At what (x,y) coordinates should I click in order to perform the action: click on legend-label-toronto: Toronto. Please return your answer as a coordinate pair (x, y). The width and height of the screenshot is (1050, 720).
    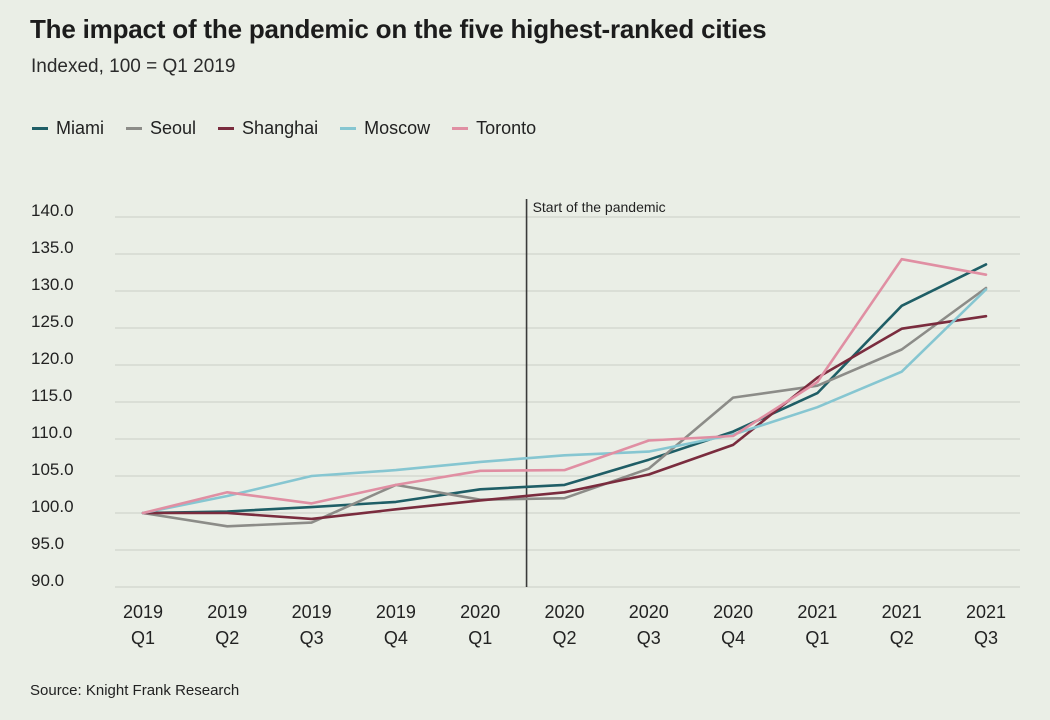
    Looking at the image, I should click on (506, 128).